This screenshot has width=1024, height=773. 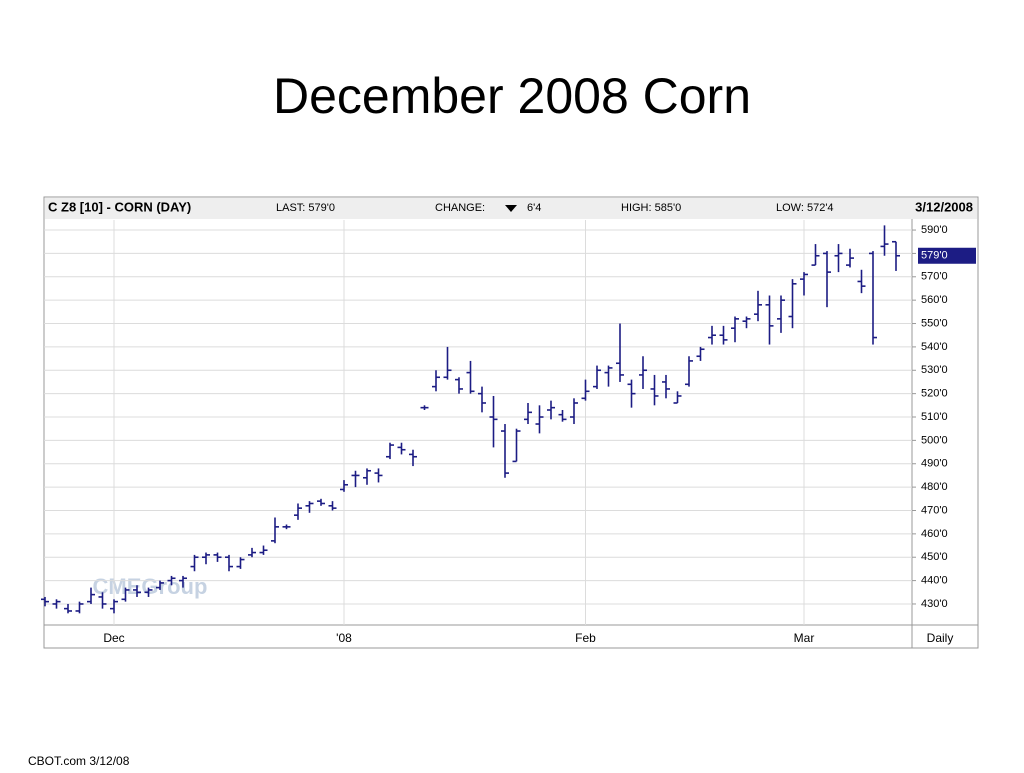 What do you see at coordinates (585, 638) in the screenshot?
I see `x-tick-label: Feb` at bounding box center [585, 638].